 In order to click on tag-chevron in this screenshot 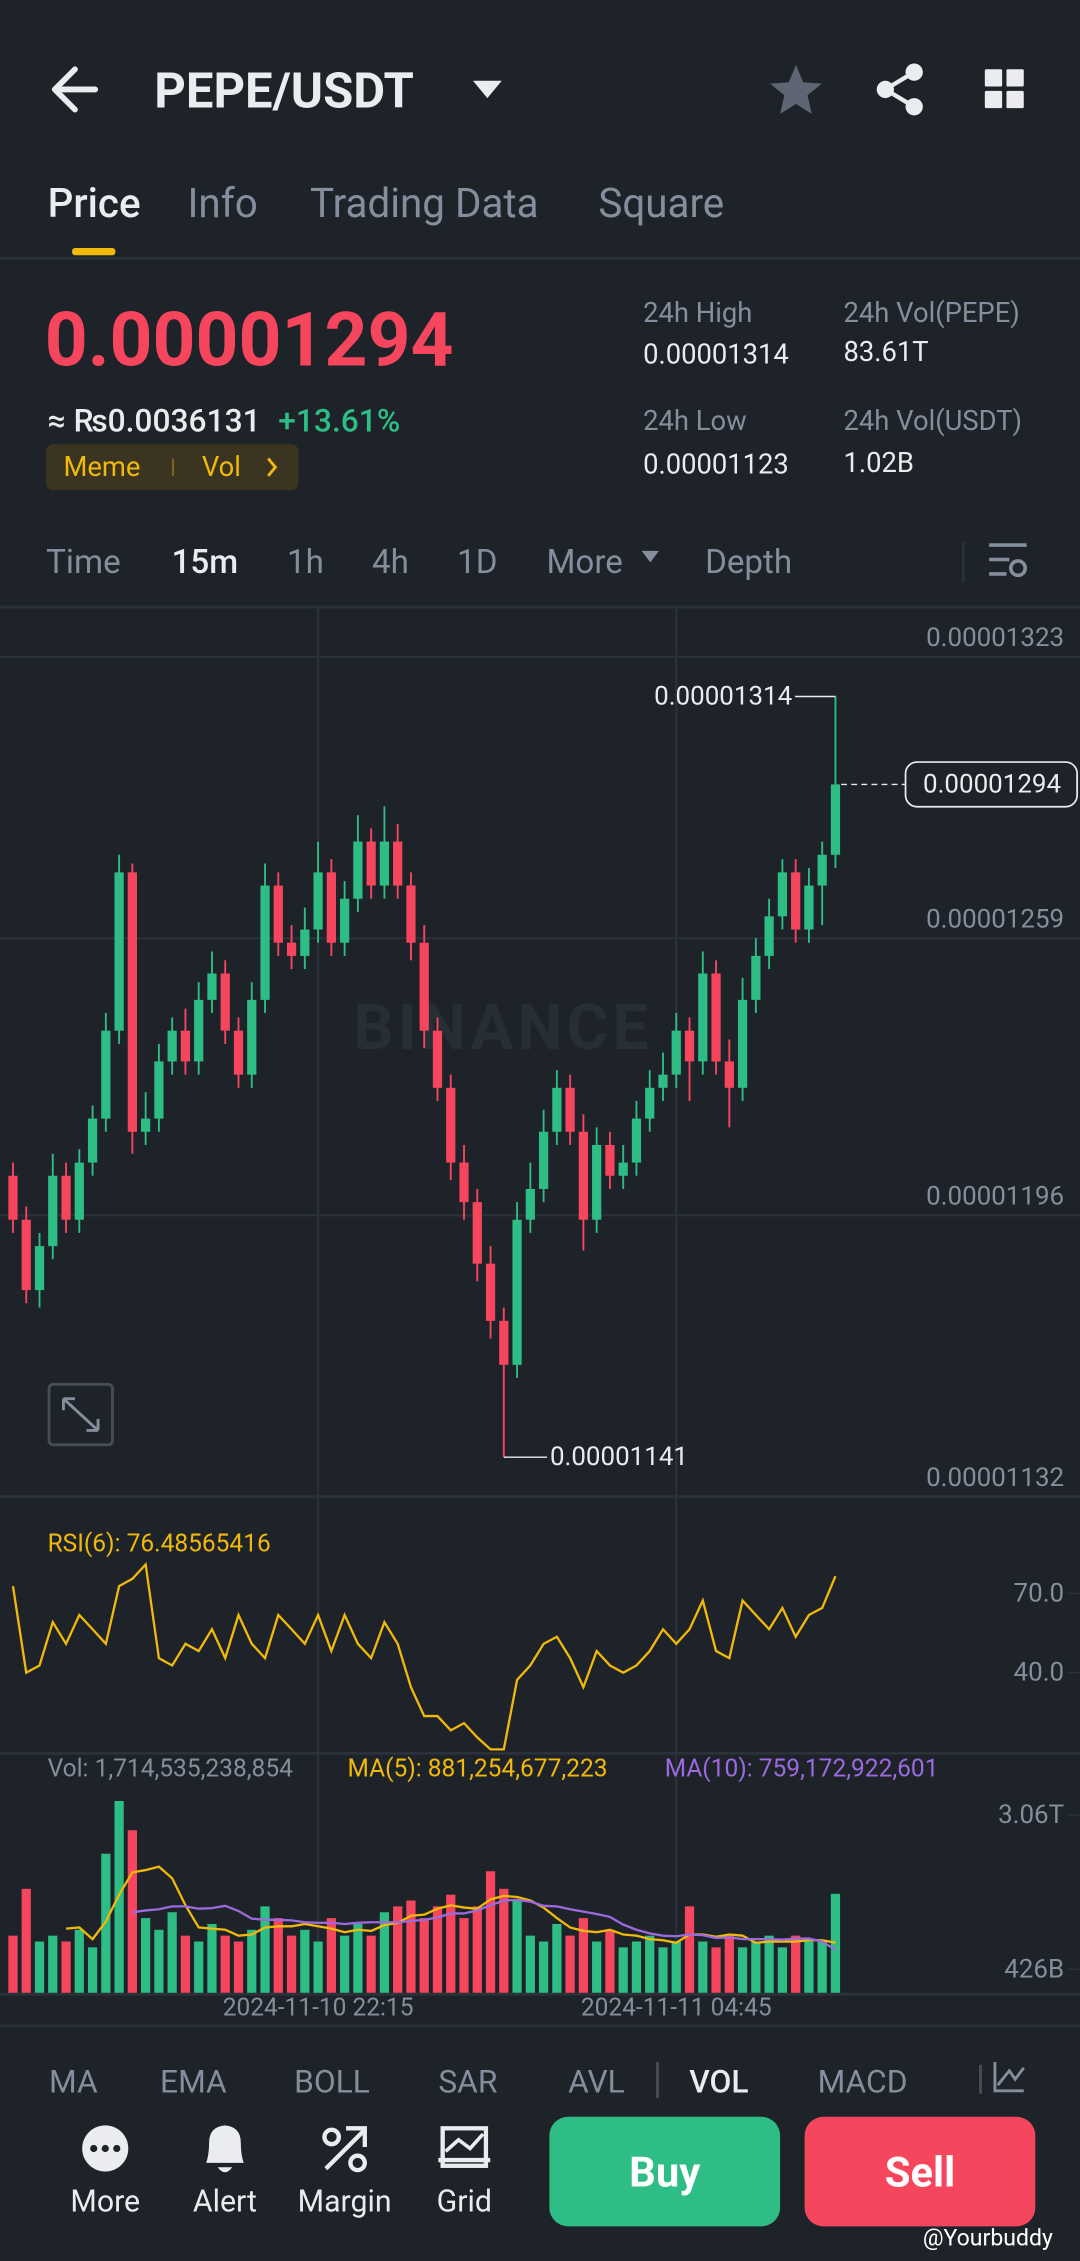, I will do `click(272, 467)`.